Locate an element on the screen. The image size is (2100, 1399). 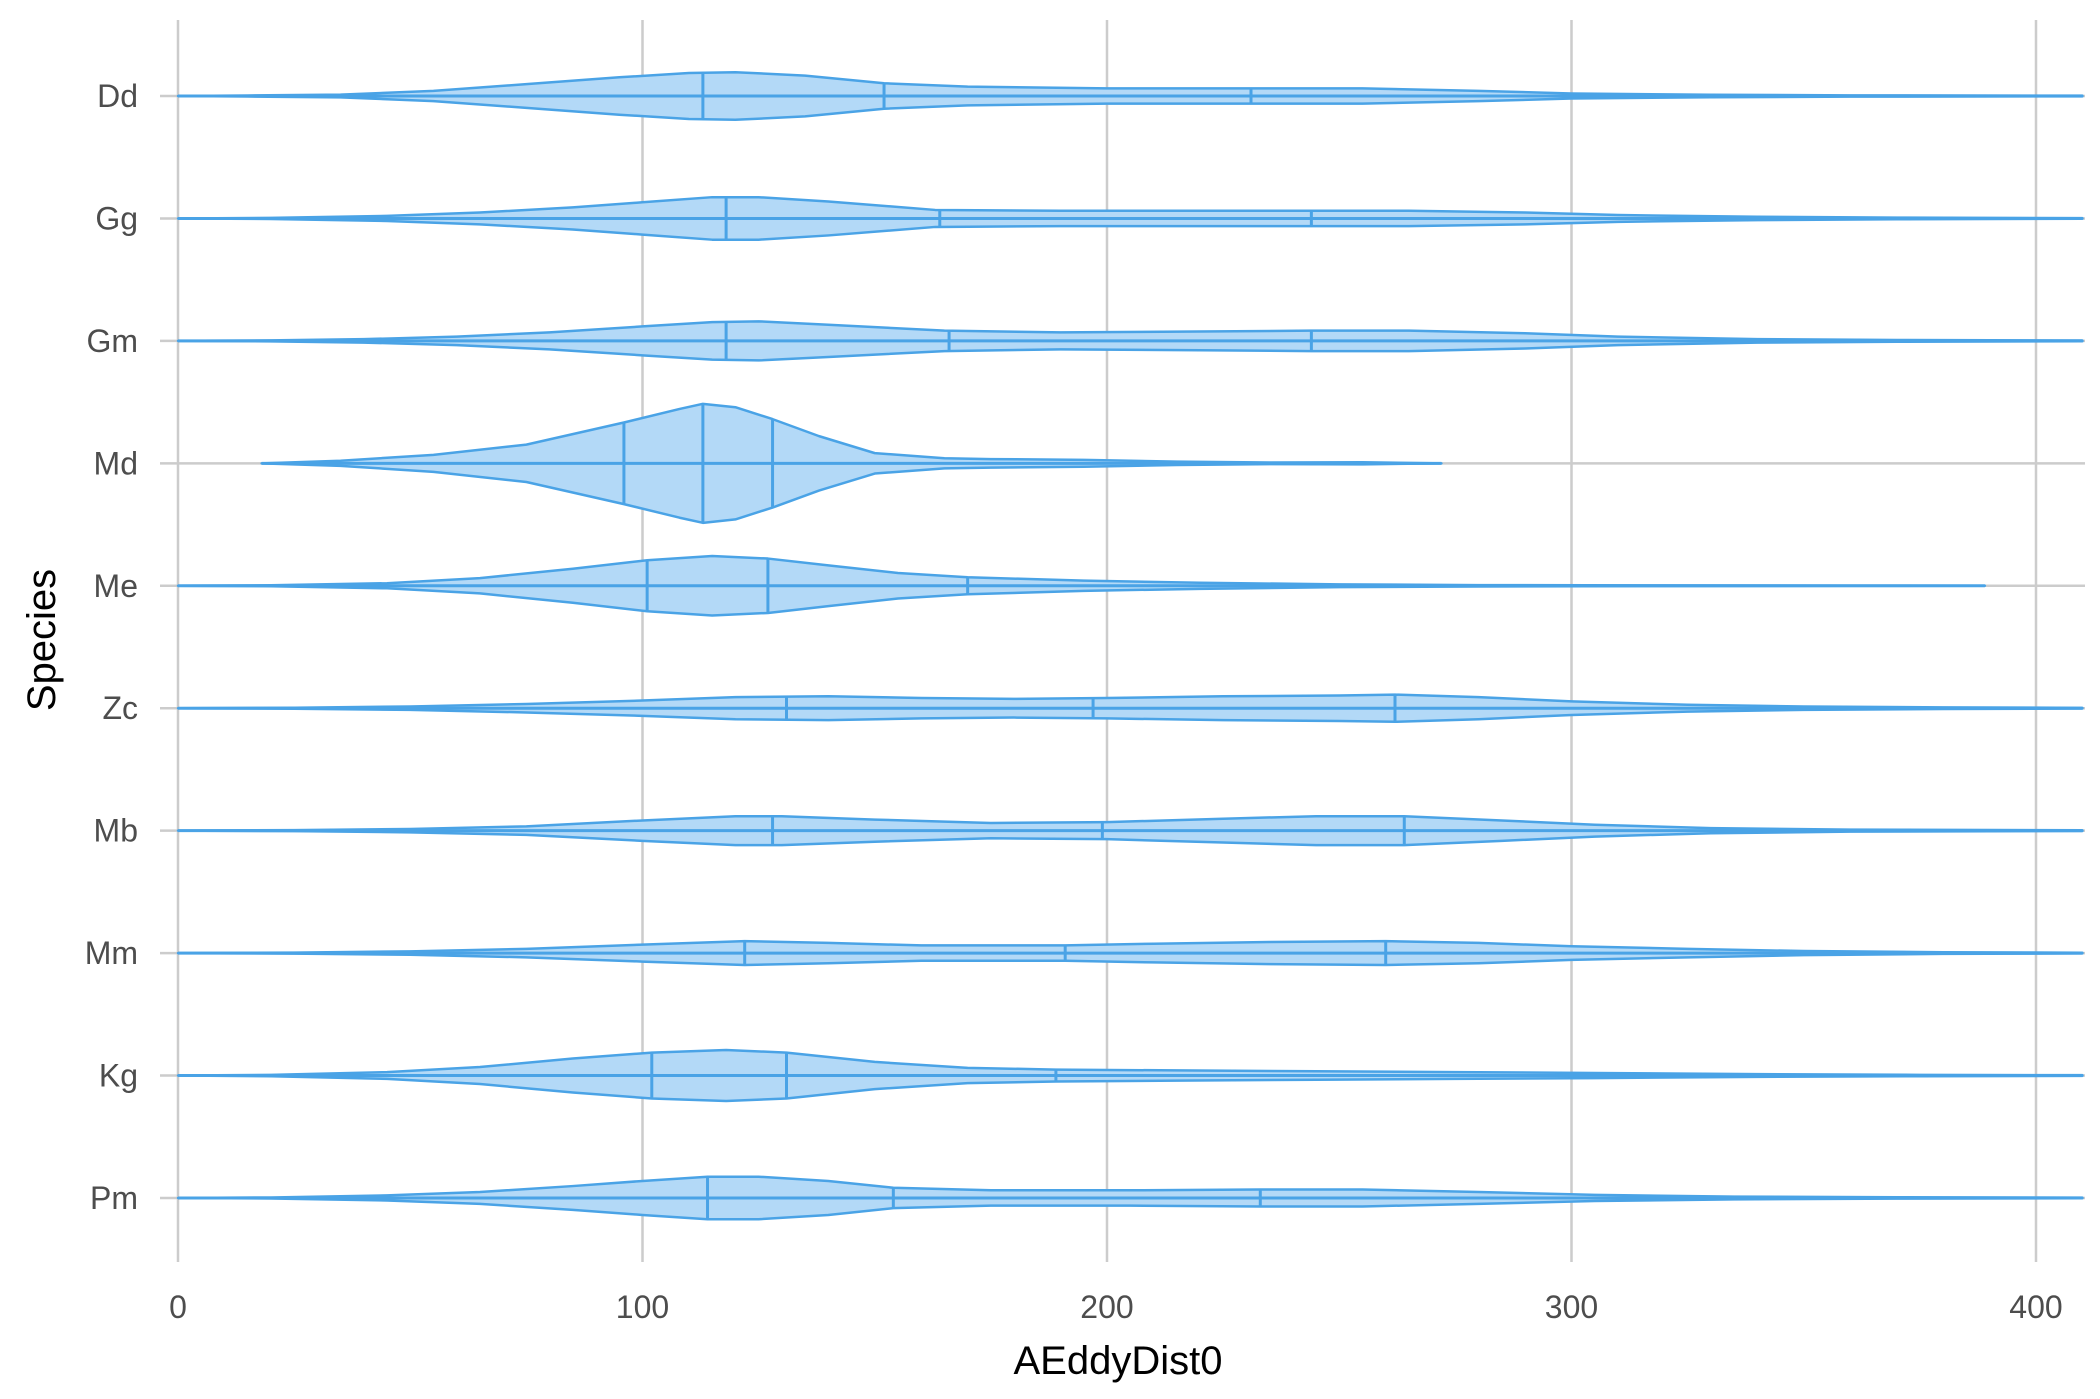
x-tick-label: 200 is located at coordinates (1106, 1307).